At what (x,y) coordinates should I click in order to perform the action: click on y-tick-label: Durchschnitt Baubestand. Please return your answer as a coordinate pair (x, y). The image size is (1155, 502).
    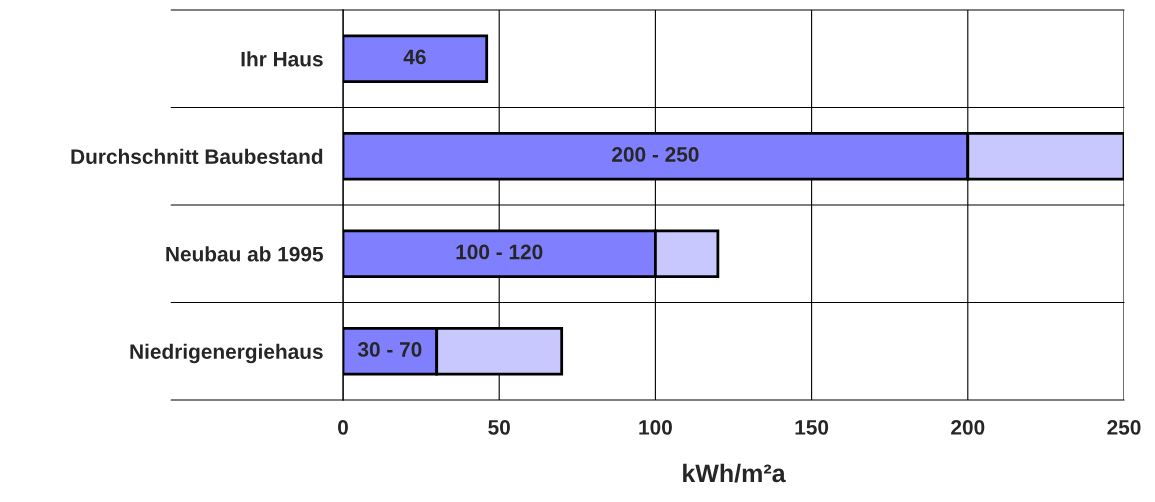
    Looking at the image, I should click on (197, 156).